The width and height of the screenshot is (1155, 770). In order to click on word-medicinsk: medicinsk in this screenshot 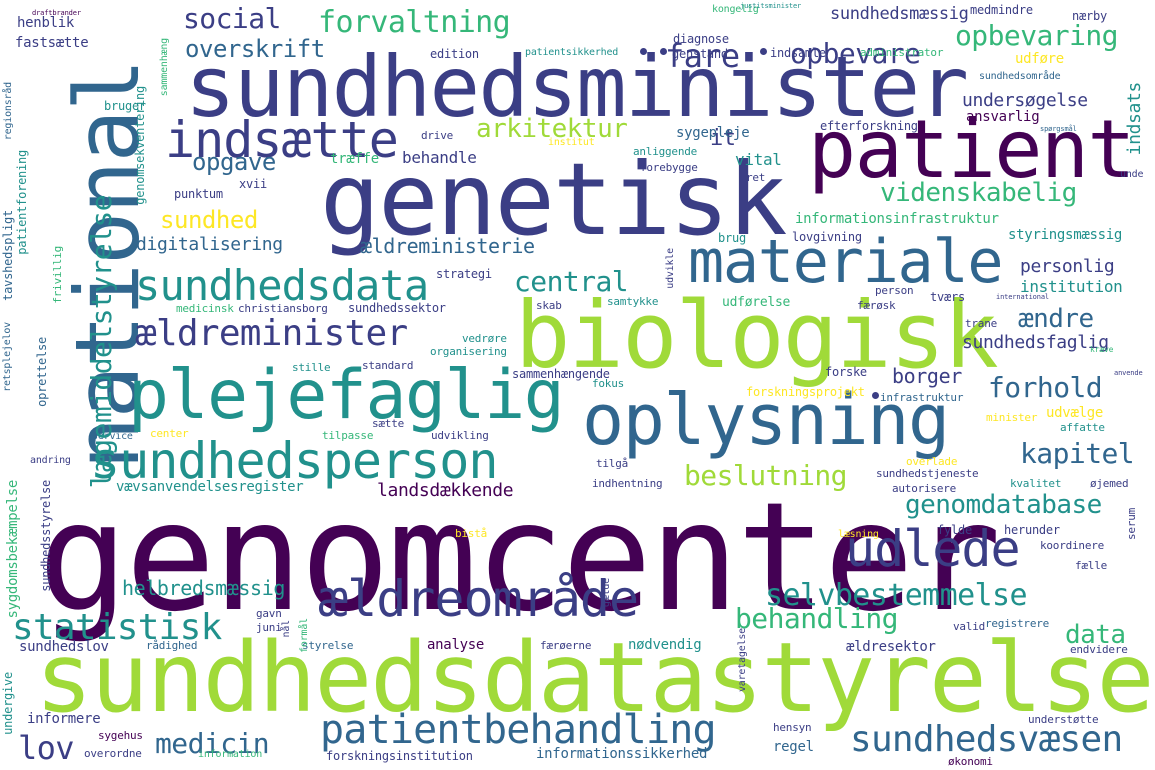, I will do `click(205, 308)`.